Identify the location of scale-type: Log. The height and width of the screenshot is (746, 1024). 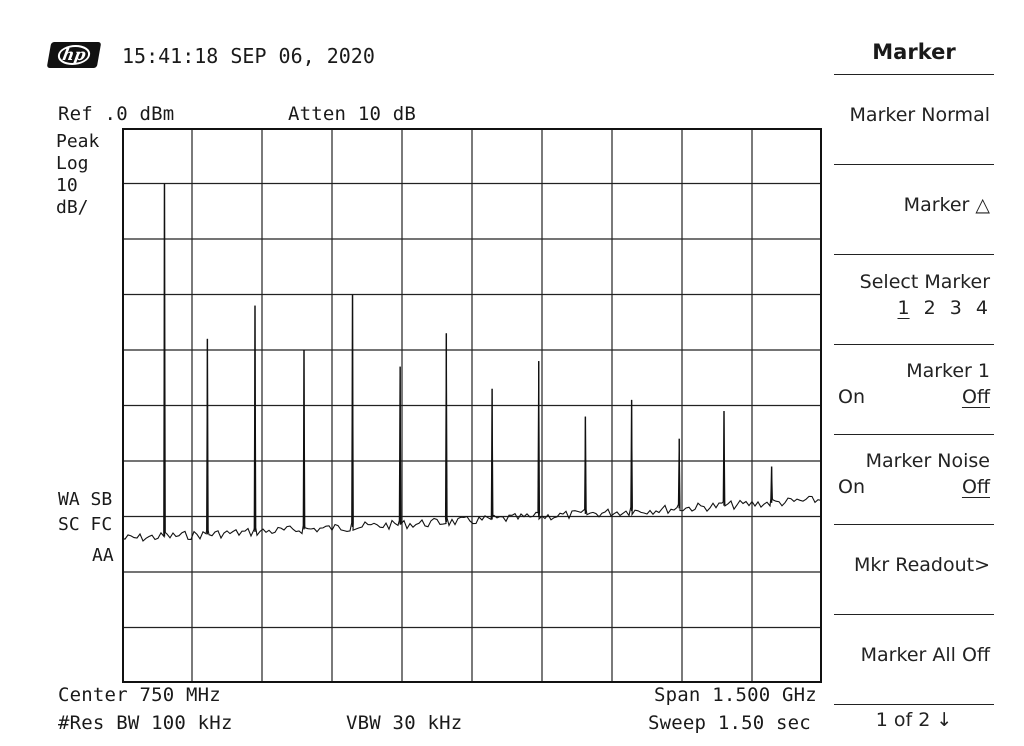
(72, 163).